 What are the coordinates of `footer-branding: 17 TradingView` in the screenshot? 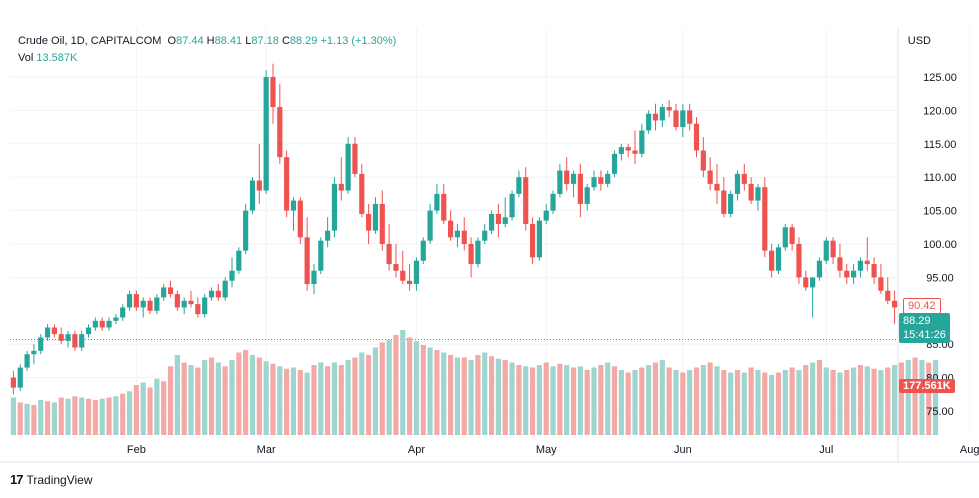 It's located at (51, 479).